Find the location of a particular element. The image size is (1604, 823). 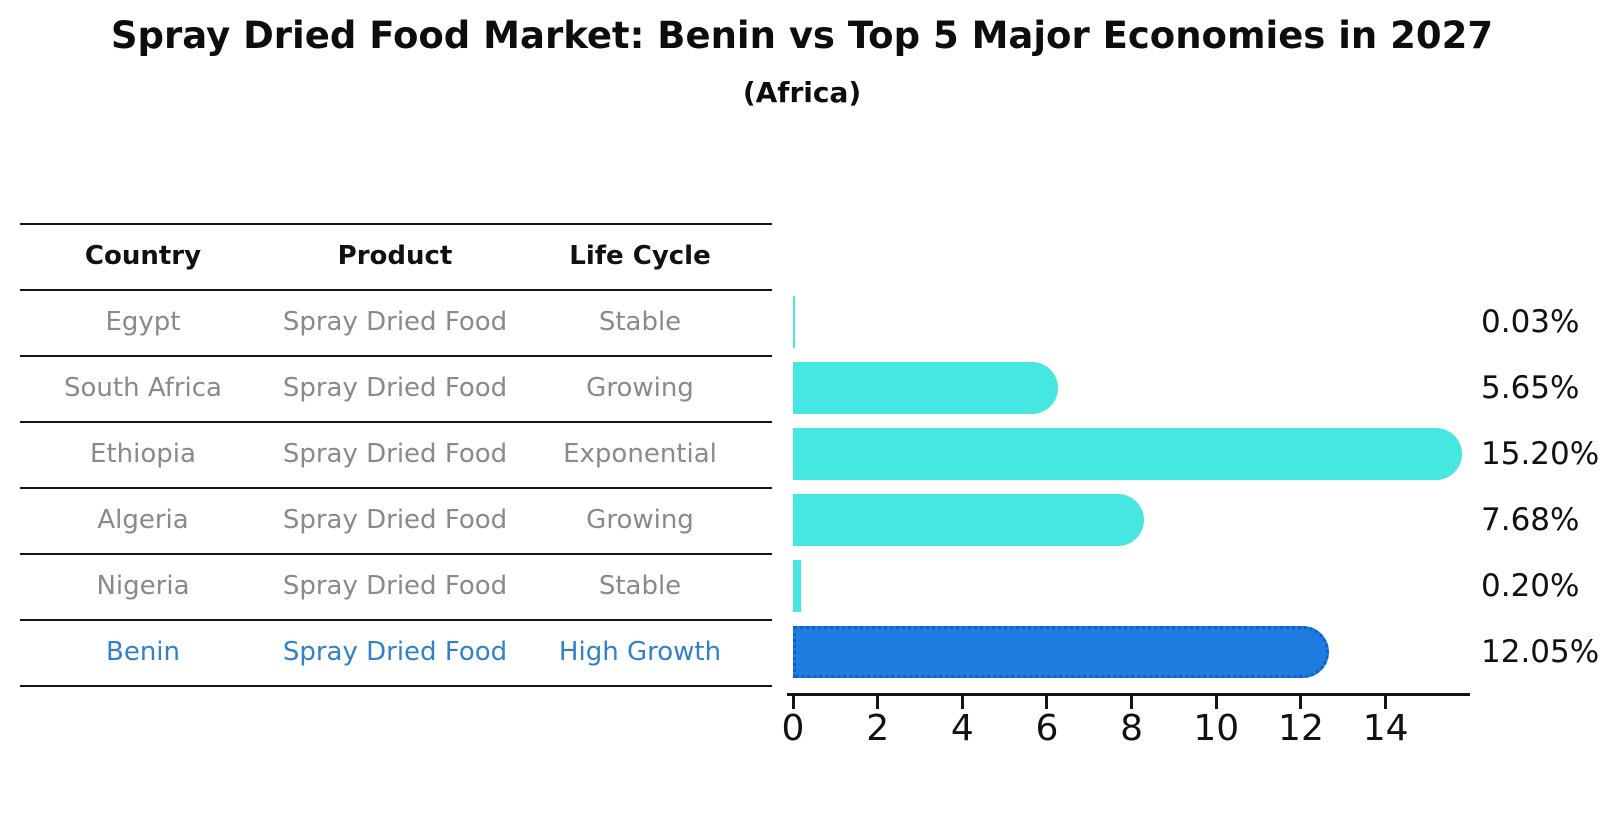

x-axis-tick-label: 10 is located at coordinates (1216, 728).